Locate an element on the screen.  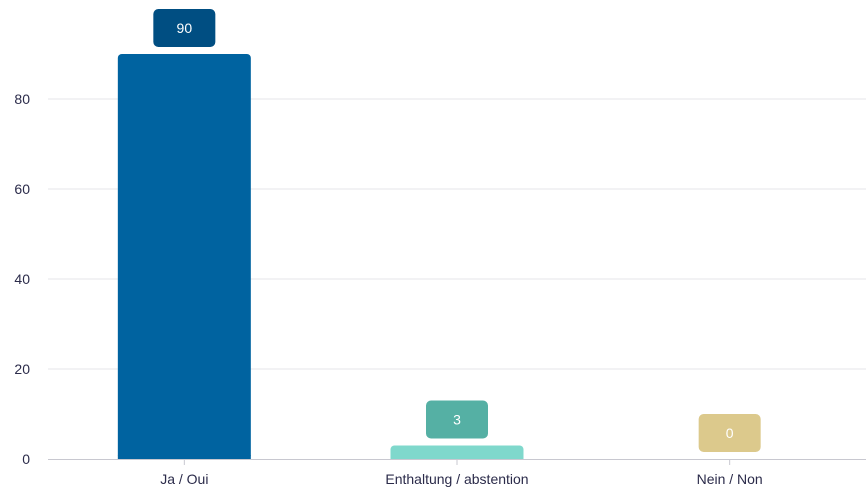
x-category-label: Nein / Non is located at coordinates (730, 479).